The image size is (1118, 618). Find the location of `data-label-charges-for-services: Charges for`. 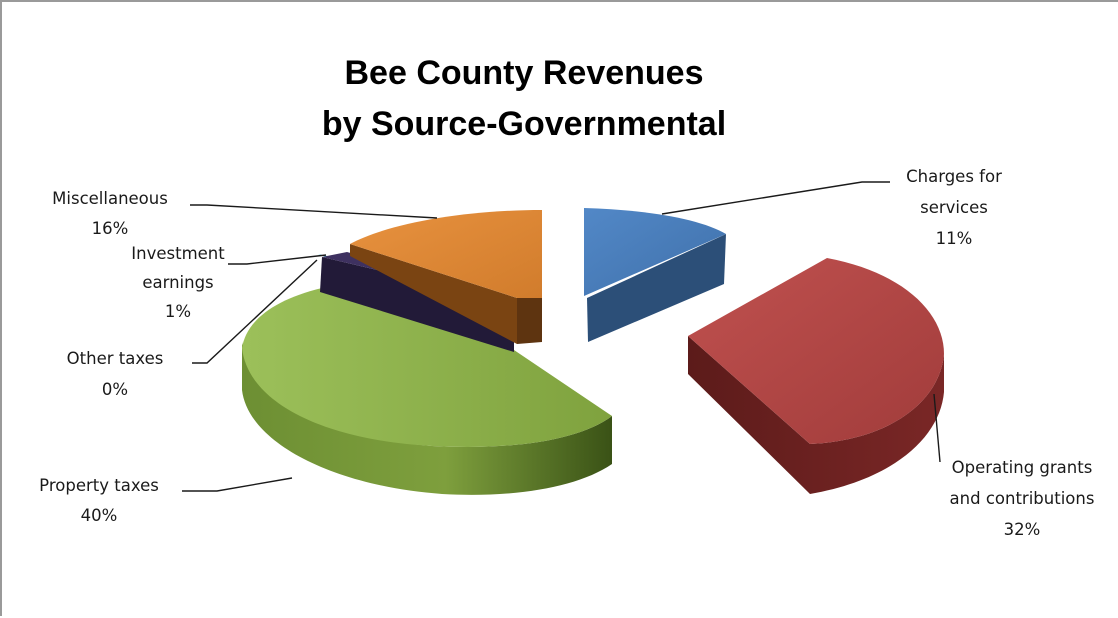

data-label-charges-for-services: Charges for is located at coordinates (954, 176).